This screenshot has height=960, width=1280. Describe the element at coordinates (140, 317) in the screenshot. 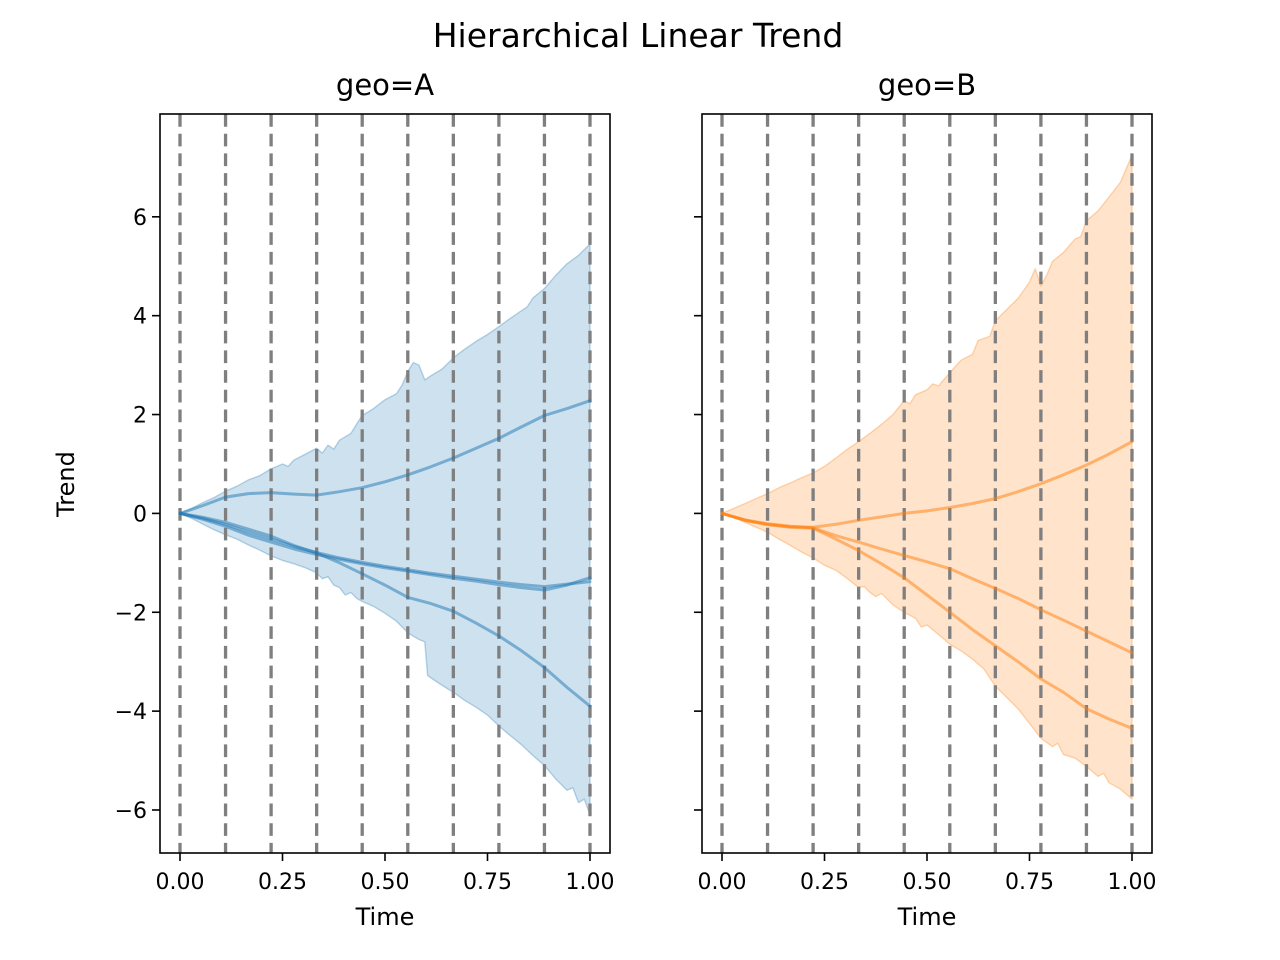

I see `y-tick-label: 4` at that location.